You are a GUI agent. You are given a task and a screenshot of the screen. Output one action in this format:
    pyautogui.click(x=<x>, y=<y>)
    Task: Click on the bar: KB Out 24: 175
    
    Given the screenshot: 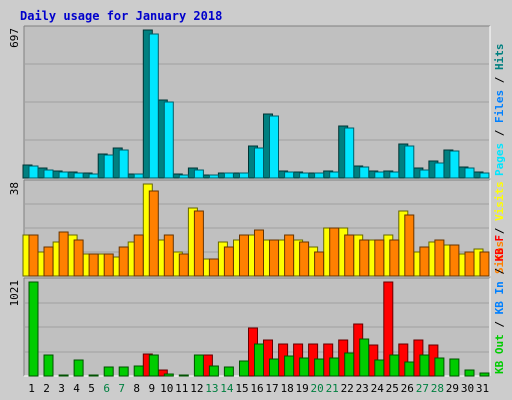 What is the action you would take?
    pyautogui.click(x=379, y=368)
    